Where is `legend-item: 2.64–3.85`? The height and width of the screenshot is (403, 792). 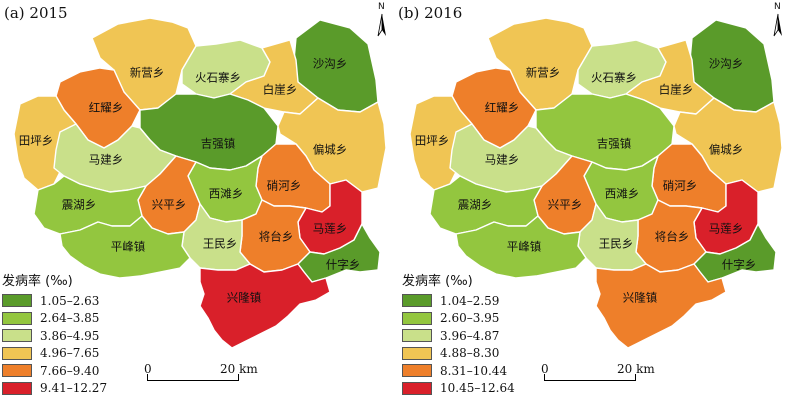
legend-item: 2.64–3.85 is located at coordinates (72, 319).